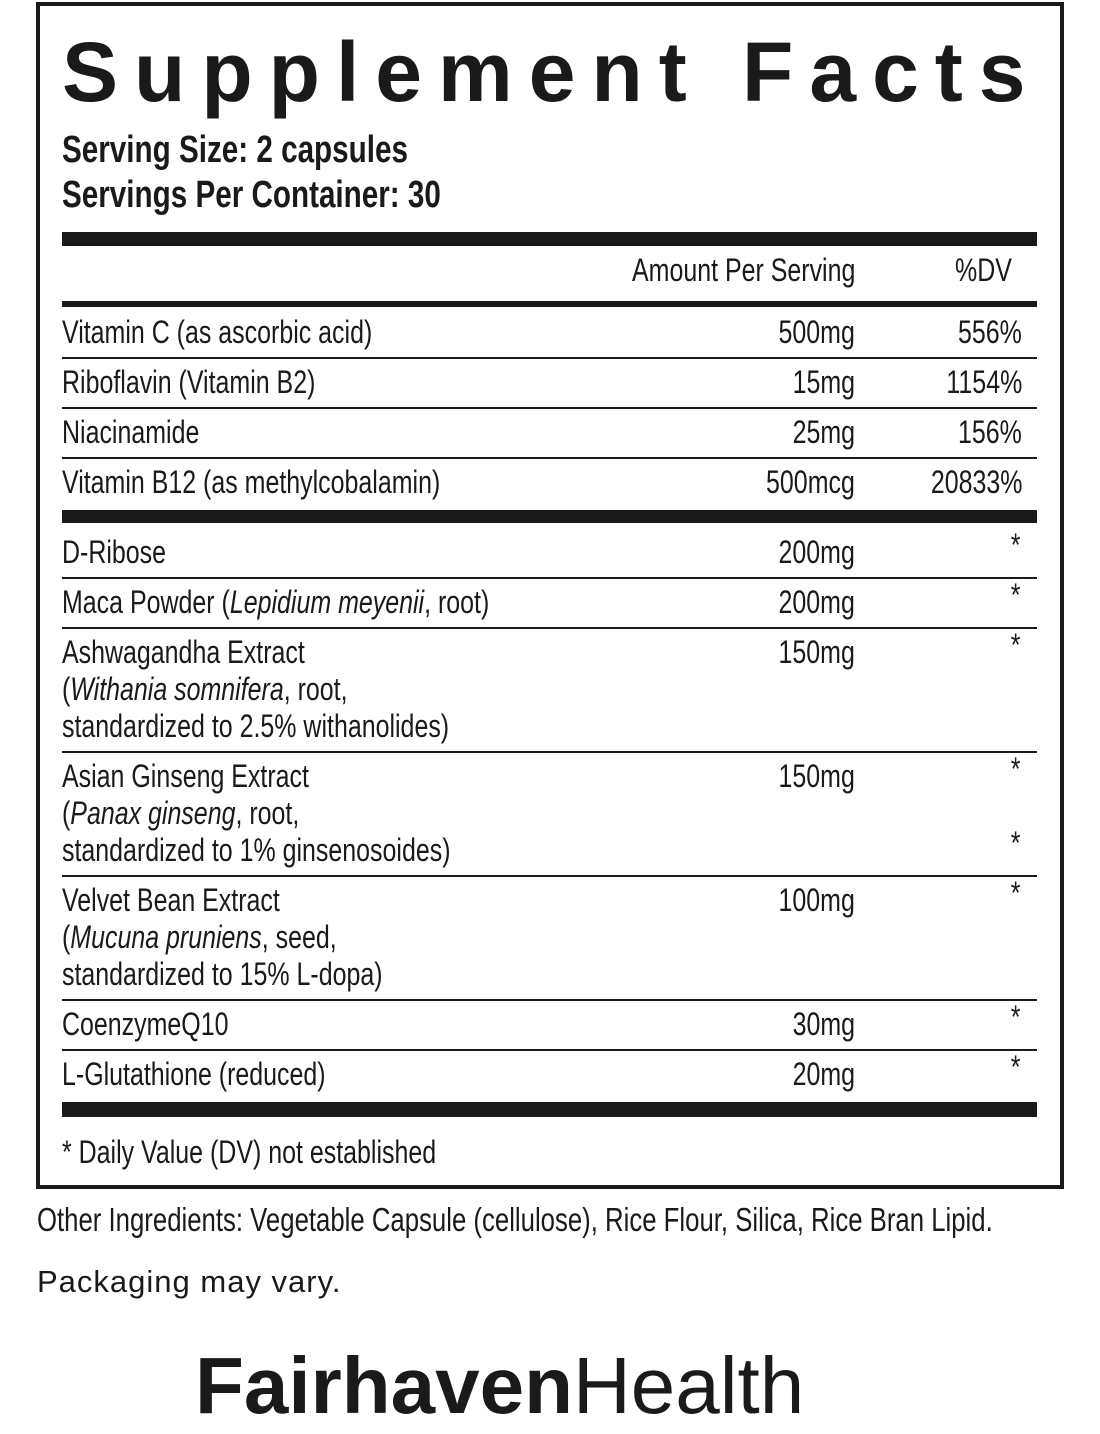  I want to click on ingredient-name: standardized to 1% ginsenosoides), so click(256, 850).